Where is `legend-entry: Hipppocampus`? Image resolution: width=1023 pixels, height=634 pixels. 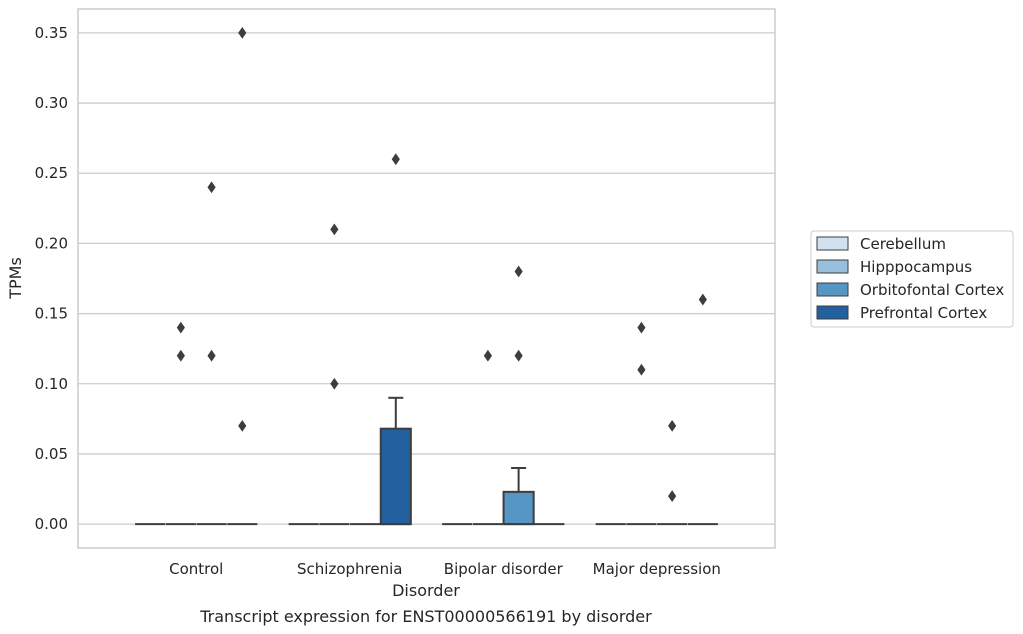 legend-entry: Hipppocampus is located at coordinates (916, 267).